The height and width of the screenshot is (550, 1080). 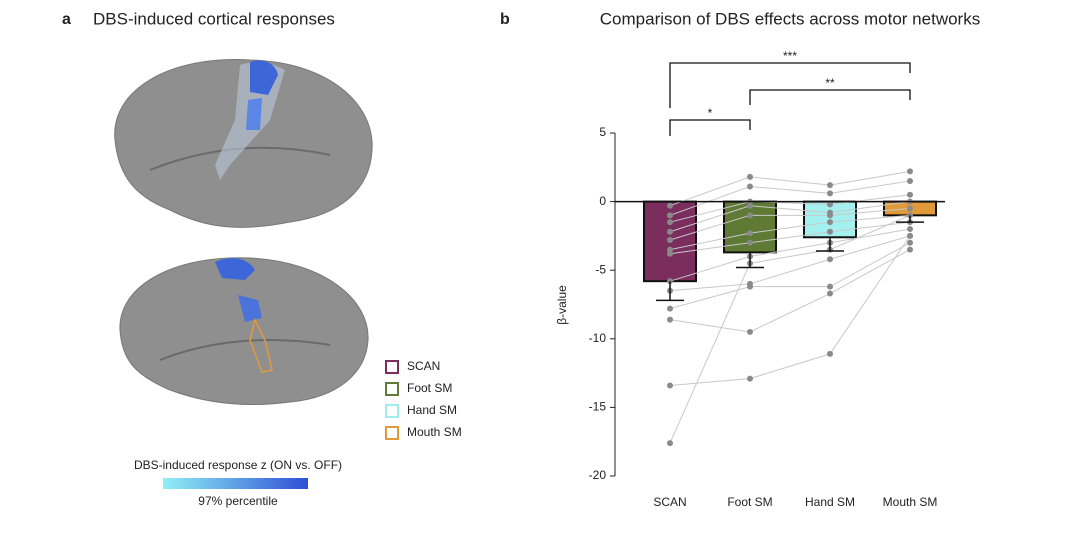 What do you see at coordinates (598, 338) in the screenshot?
I see `y-tick-label: -10` at bounding box center [598, 338].